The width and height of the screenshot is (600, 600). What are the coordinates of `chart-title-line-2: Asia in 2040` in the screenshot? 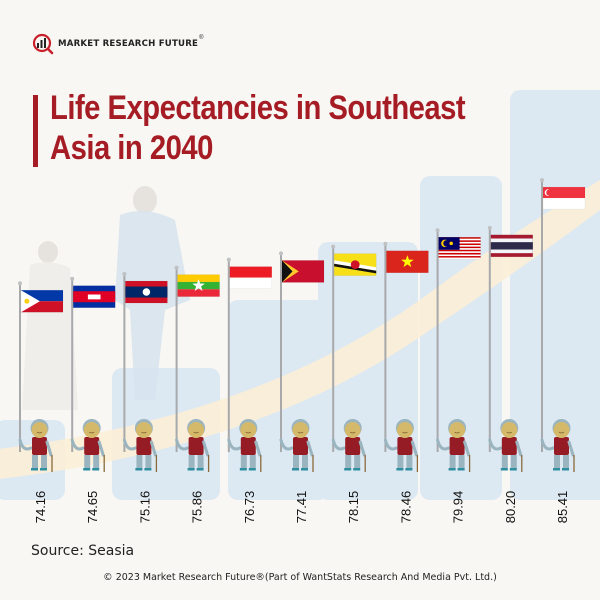 It's located at (131, 148).